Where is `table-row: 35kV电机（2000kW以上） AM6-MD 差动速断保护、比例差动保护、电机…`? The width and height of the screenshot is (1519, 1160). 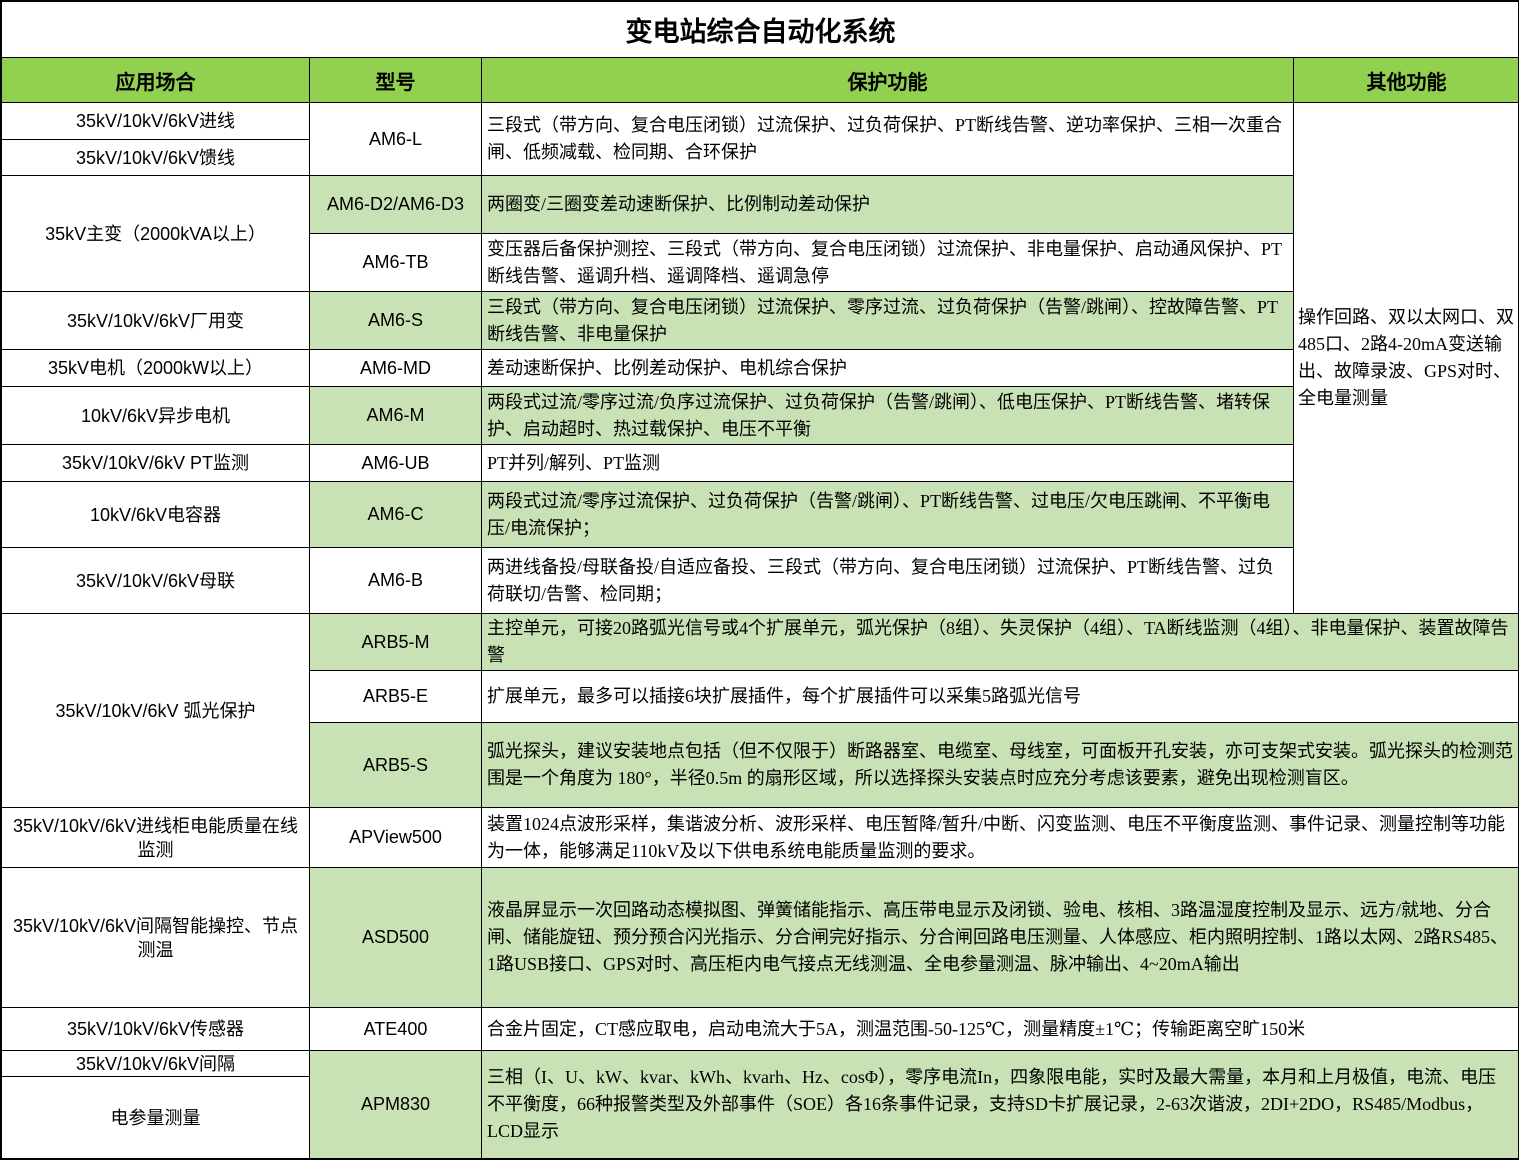
table-row: 35kV电机（2000kW以上） AM6-MD 差动速断保护、比例差动保护、电机… is located at coordinates (760, 368).